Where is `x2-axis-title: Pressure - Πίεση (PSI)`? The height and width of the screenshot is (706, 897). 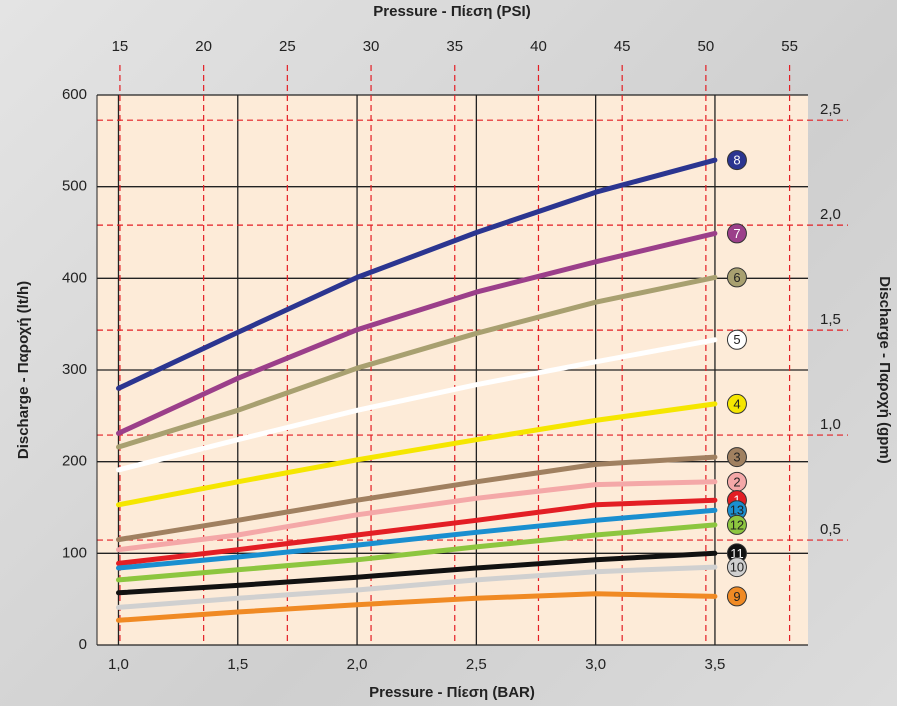 x2-axis-title: Pressure - Πίεση (PSI) is located at coordinates (451, 11).